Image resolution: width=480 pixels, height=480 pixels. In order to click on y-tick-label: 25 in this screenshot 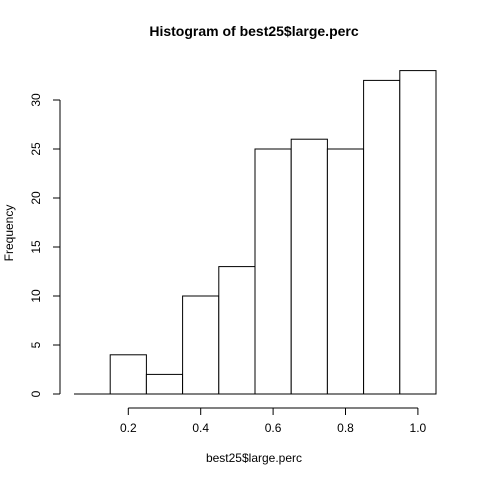, I will do `click(36, 149)`.